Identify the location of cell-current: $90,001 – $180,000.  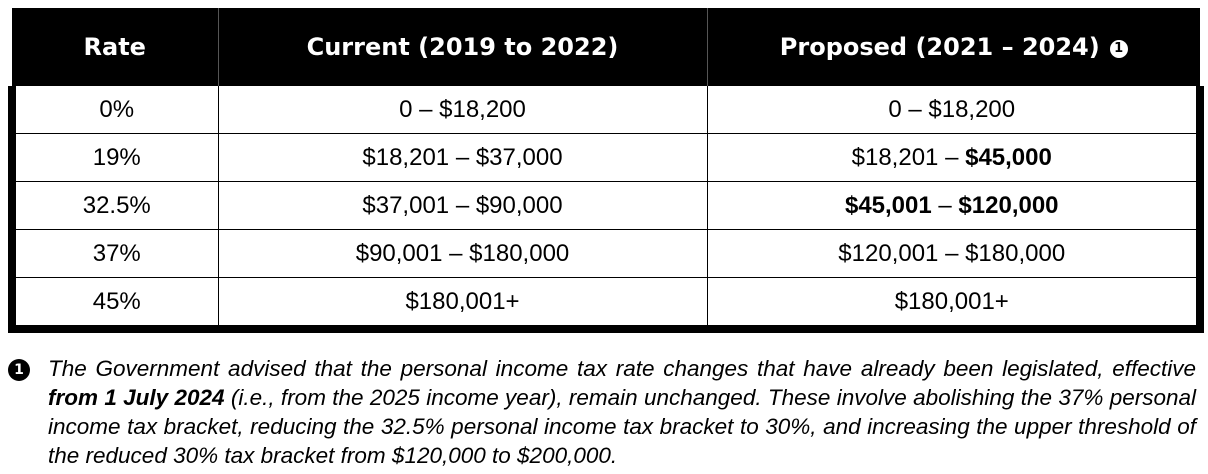
(463, 253).